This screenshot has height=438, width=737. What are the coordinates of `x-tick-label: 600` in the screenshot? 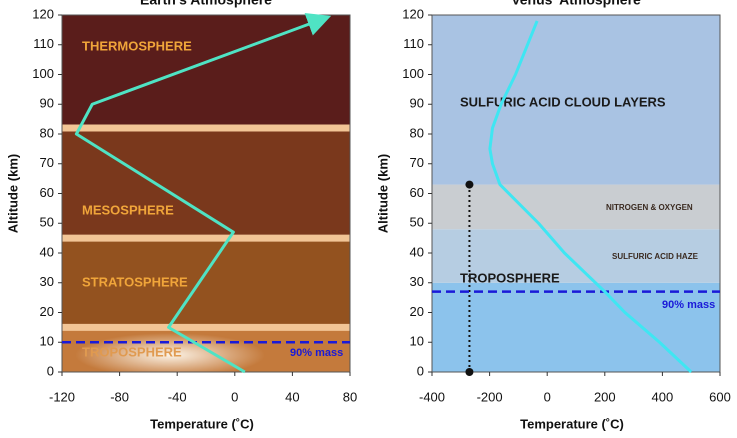 It's located at (720, 396).